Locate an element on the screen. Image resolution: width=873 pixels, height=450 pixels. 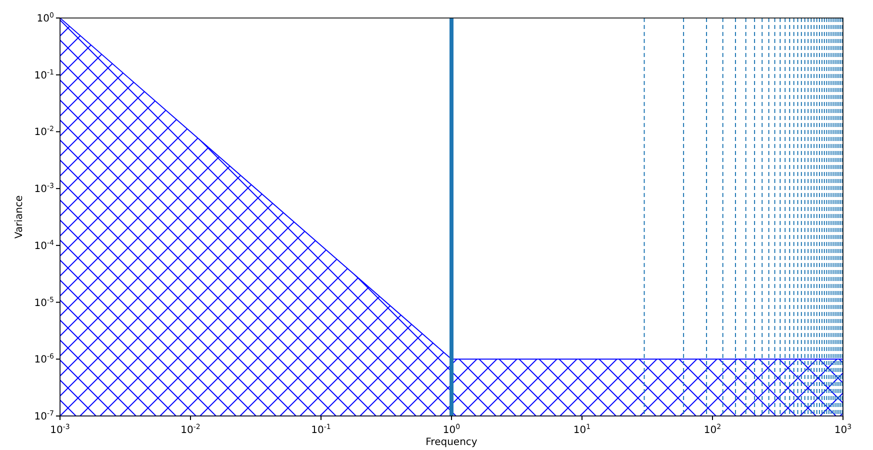
y-tick-label: 10$^{-2}$ is located at coordinates (44, 131).